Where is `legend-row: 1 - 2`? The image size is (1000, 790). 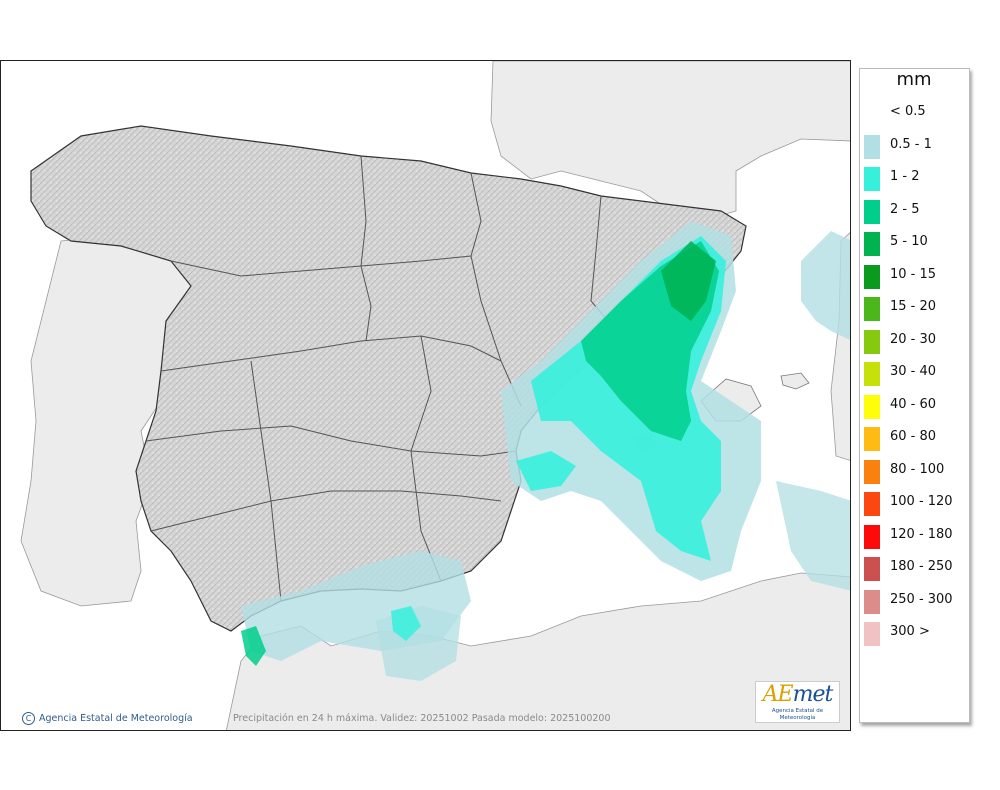
legend-row: 1 - 2 is located at coordinates (914, 177).